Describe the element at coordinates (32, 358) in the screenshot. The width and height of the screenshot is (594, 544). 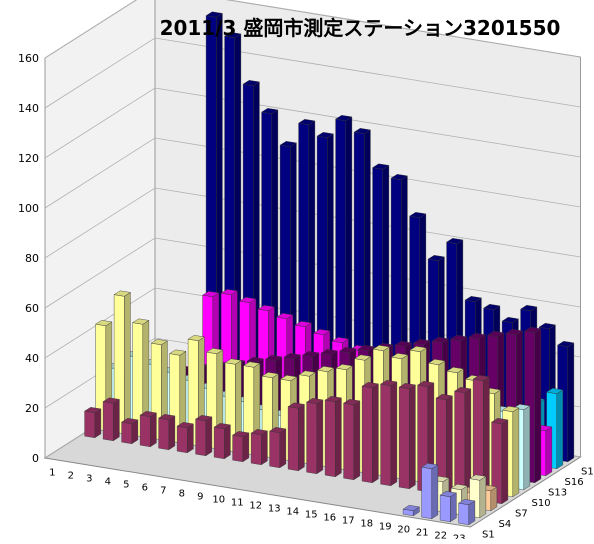
I see `y-tick-label: 40` at that location.